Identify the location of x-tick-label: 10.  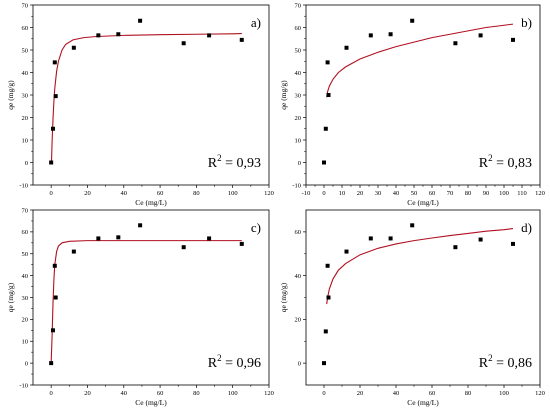
(342, 193).